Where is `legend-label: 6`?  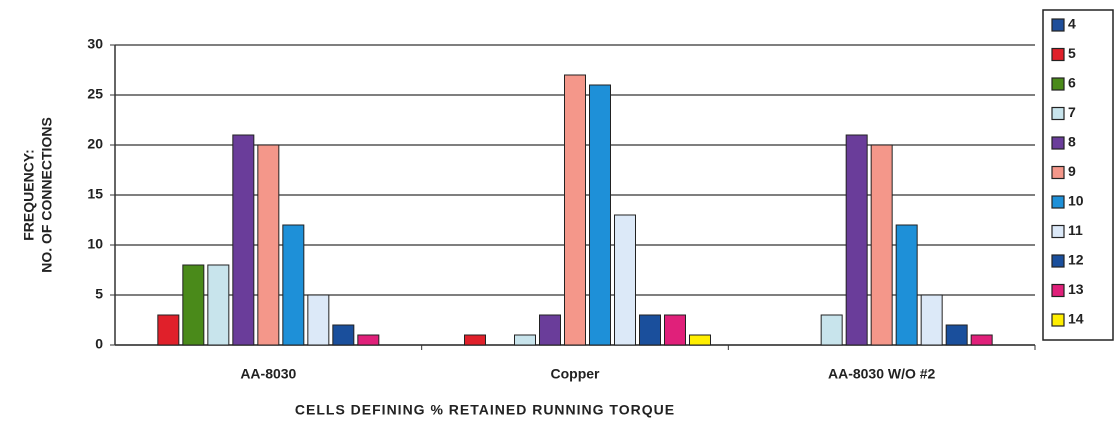
legend-label: 6 is located at coordinates (1072, 83).